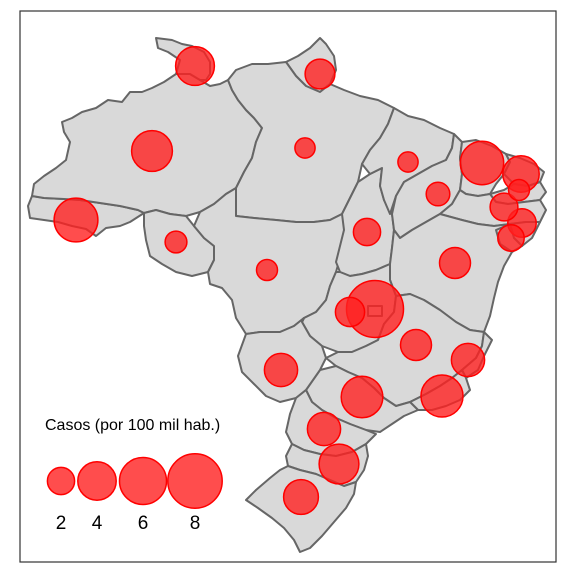 This screenshot has width=576, height=576. What do you see at coordinates (504, 207) in the screenshot?
I see `bubble-SE` at bounding box center [504, 207].